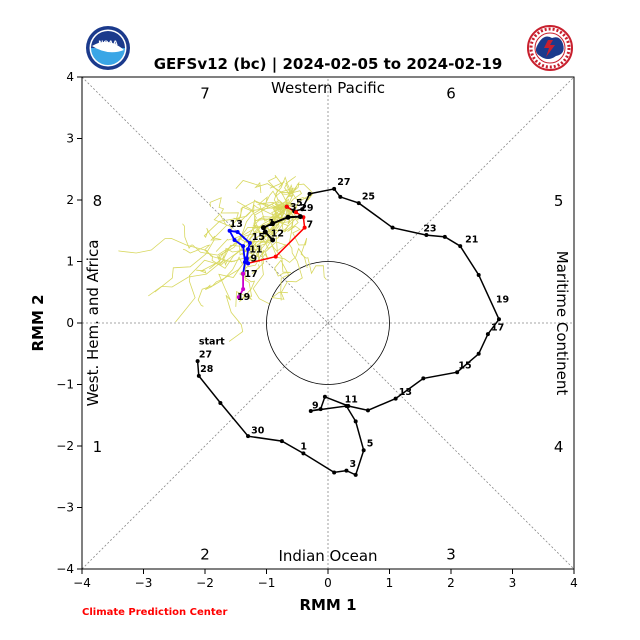 The height and width of the screenshot is (640, 640). Describe the element at coordinates (429, 228) in the screenshot. I see `observed-day-label: 23` at that location.